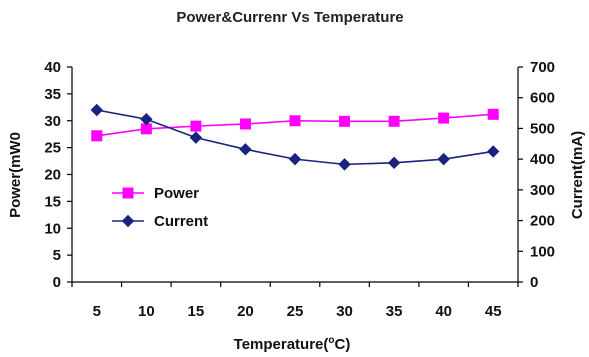 The image size is (589, 357). What do you see at coordinates (52, 175) in the screenshot?
I see `left-y-tick-label: 20` at bounding box center [52, 175].